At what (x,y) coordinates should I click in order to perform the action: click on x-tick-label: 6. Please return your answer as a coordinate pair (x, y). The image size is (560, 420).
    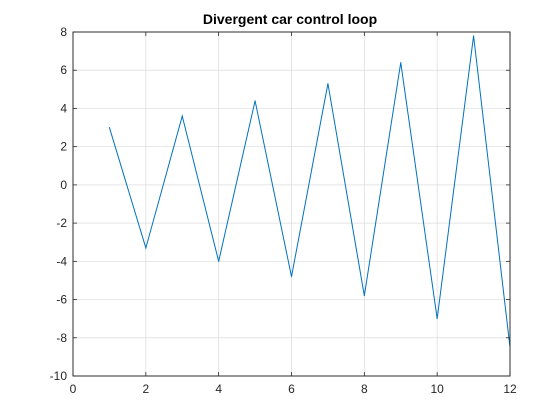
    Looking at the image, I should click on (291, 389).